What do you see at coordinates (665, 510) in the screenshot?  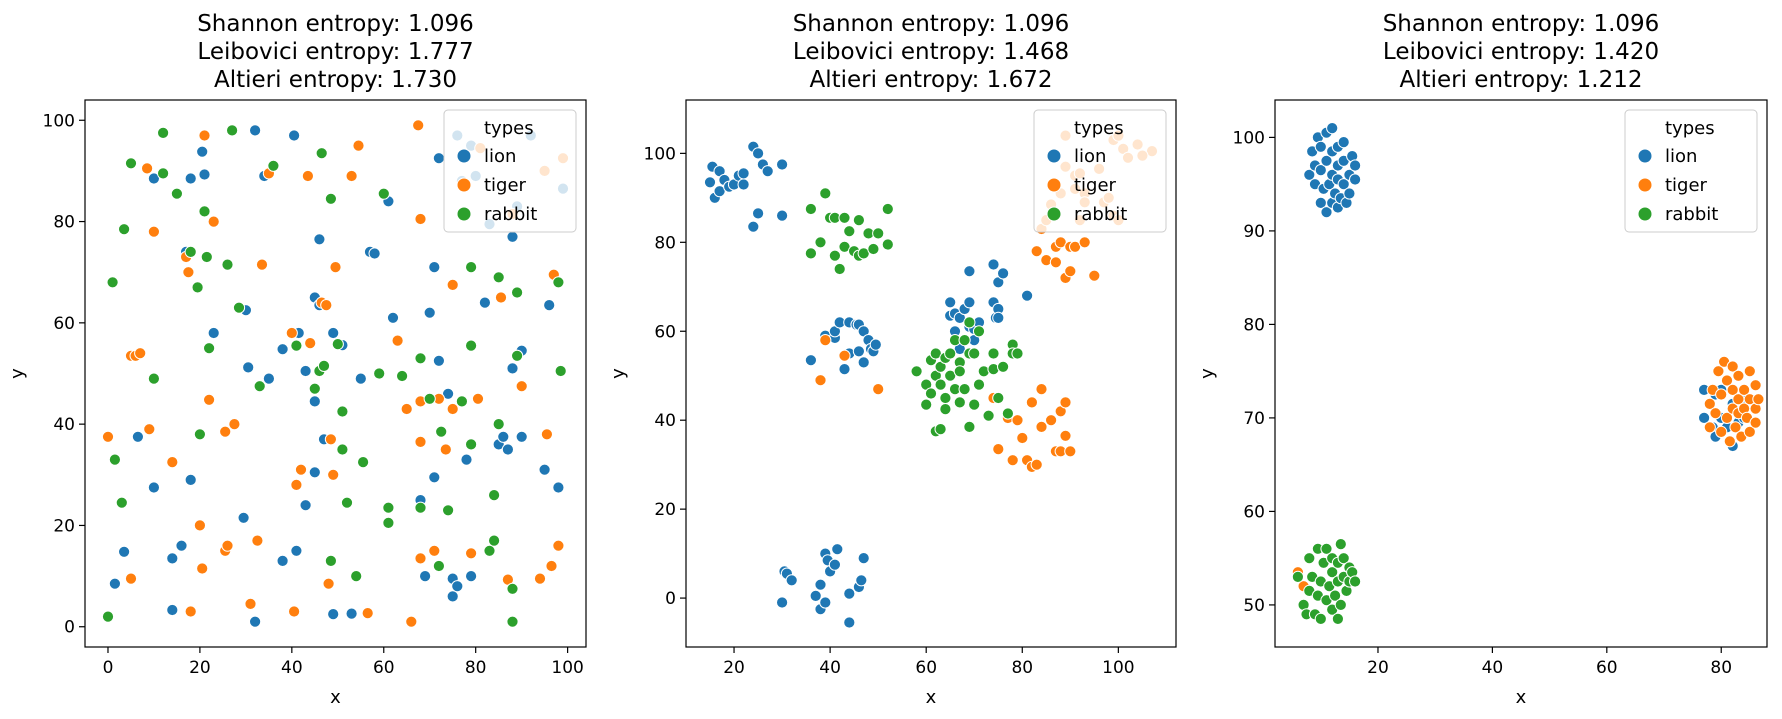 I see `y-tick-label: 20` at bounding box center [665, 510].